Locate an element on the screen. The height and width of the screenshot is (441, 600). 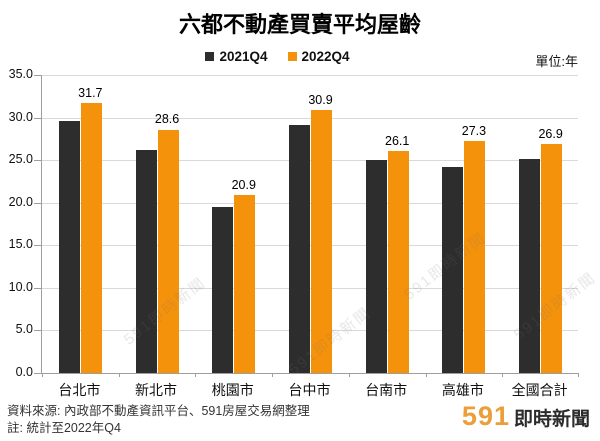
y-axis-label: 10.0 is located at coordinates (20, 286).